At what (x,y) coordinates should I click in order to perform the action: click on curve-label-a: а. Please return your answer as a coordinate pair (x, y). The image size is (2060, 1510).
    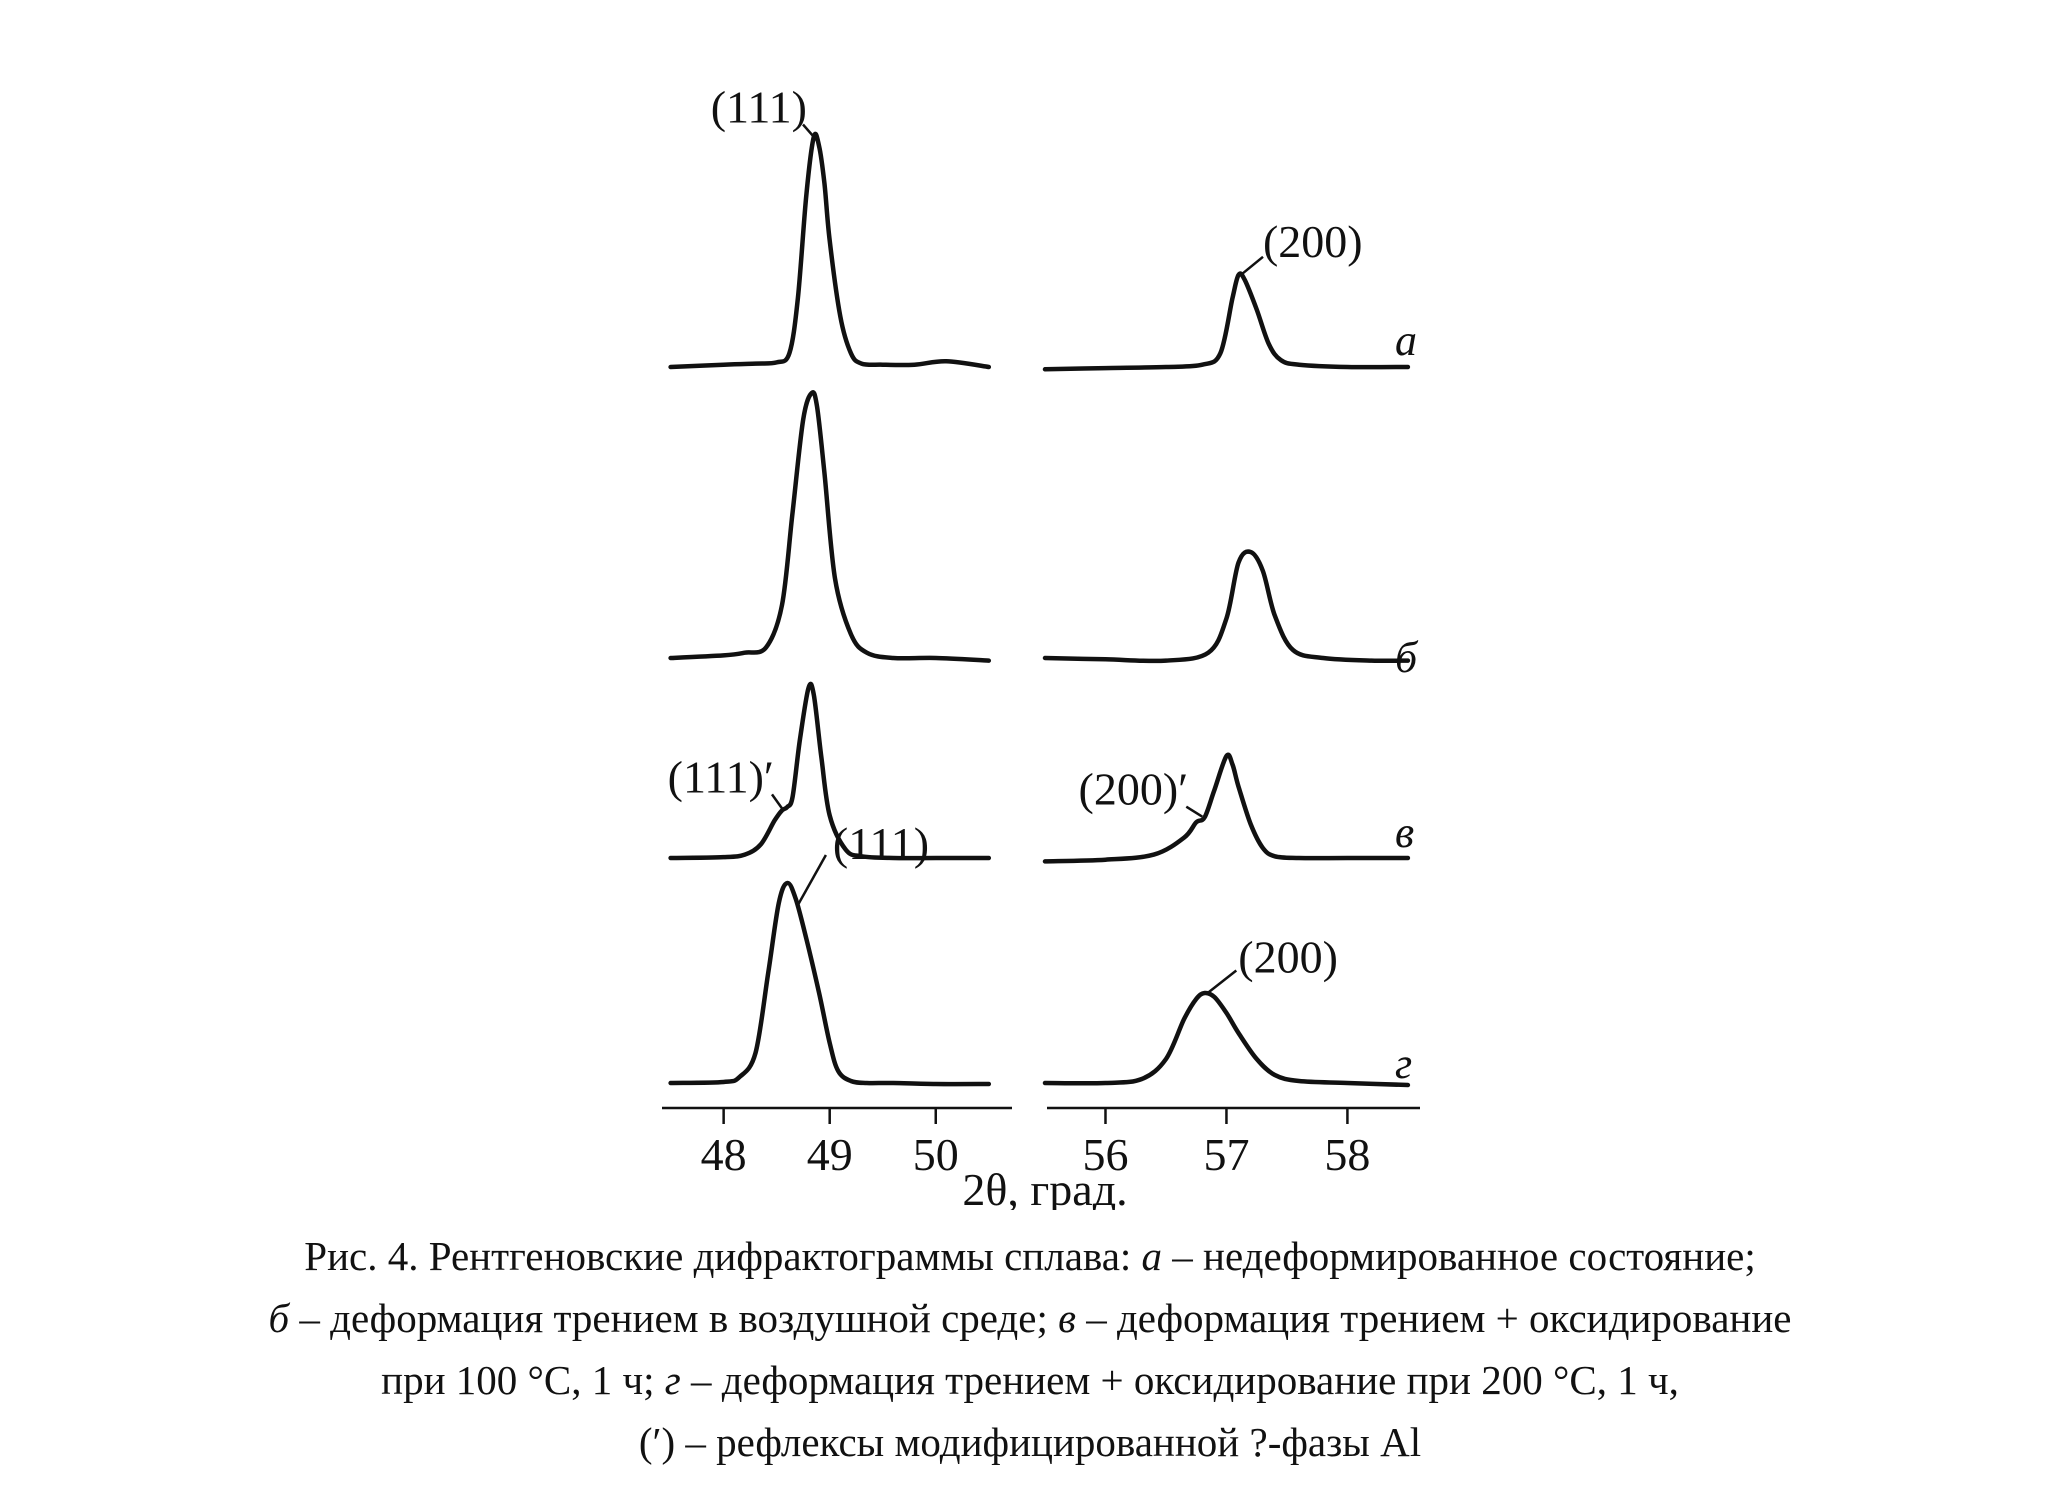
    Looking at the image, I should click on (1406, 340).